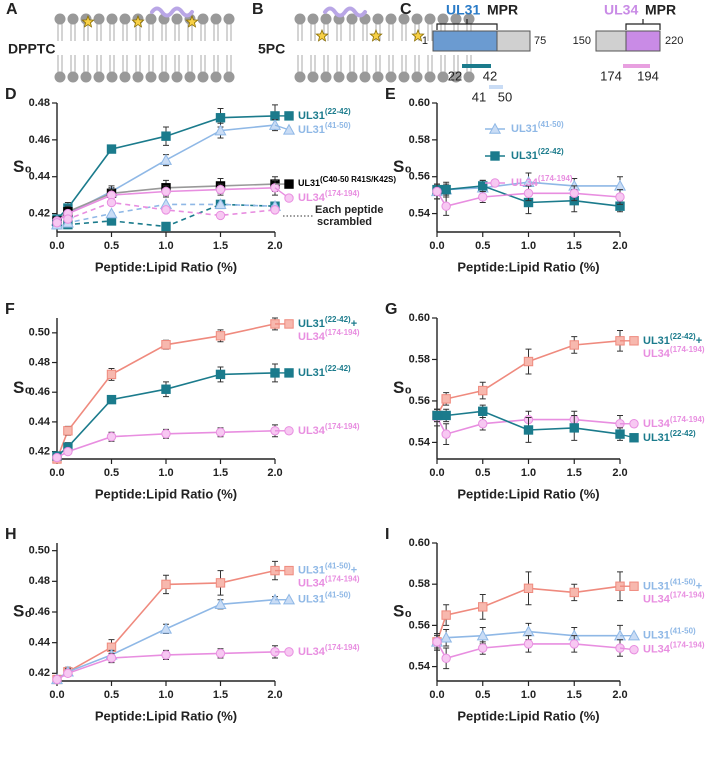  What do you see at coordinates (192, 21) in the screenshot?
I see `probe-star` at bounding box center [192, 21].